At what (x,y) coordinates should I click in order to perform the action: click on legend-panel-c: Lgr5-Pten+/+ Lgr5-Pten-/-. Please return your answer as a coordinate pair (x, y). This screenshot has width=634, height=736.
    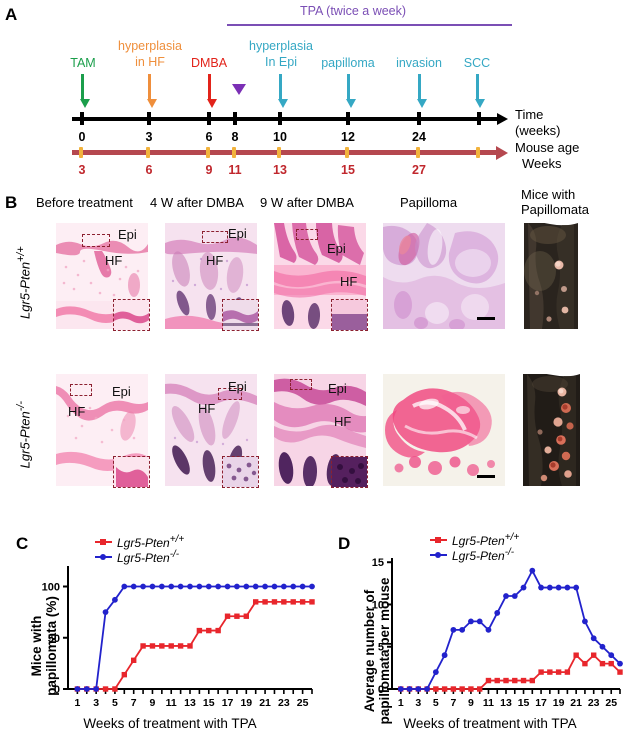
    Looking at the image, I should click on (140, 549).